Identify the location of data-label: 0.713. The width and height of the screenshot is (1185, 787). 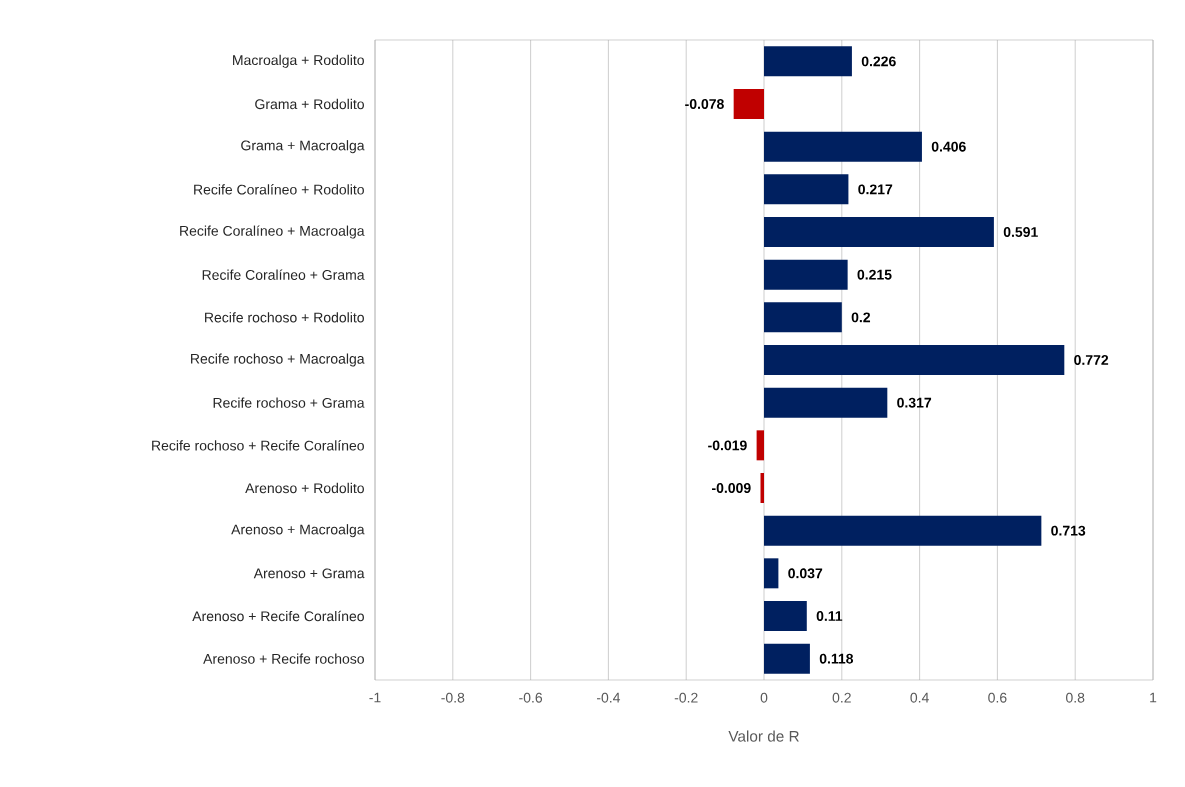
(1068, 530).